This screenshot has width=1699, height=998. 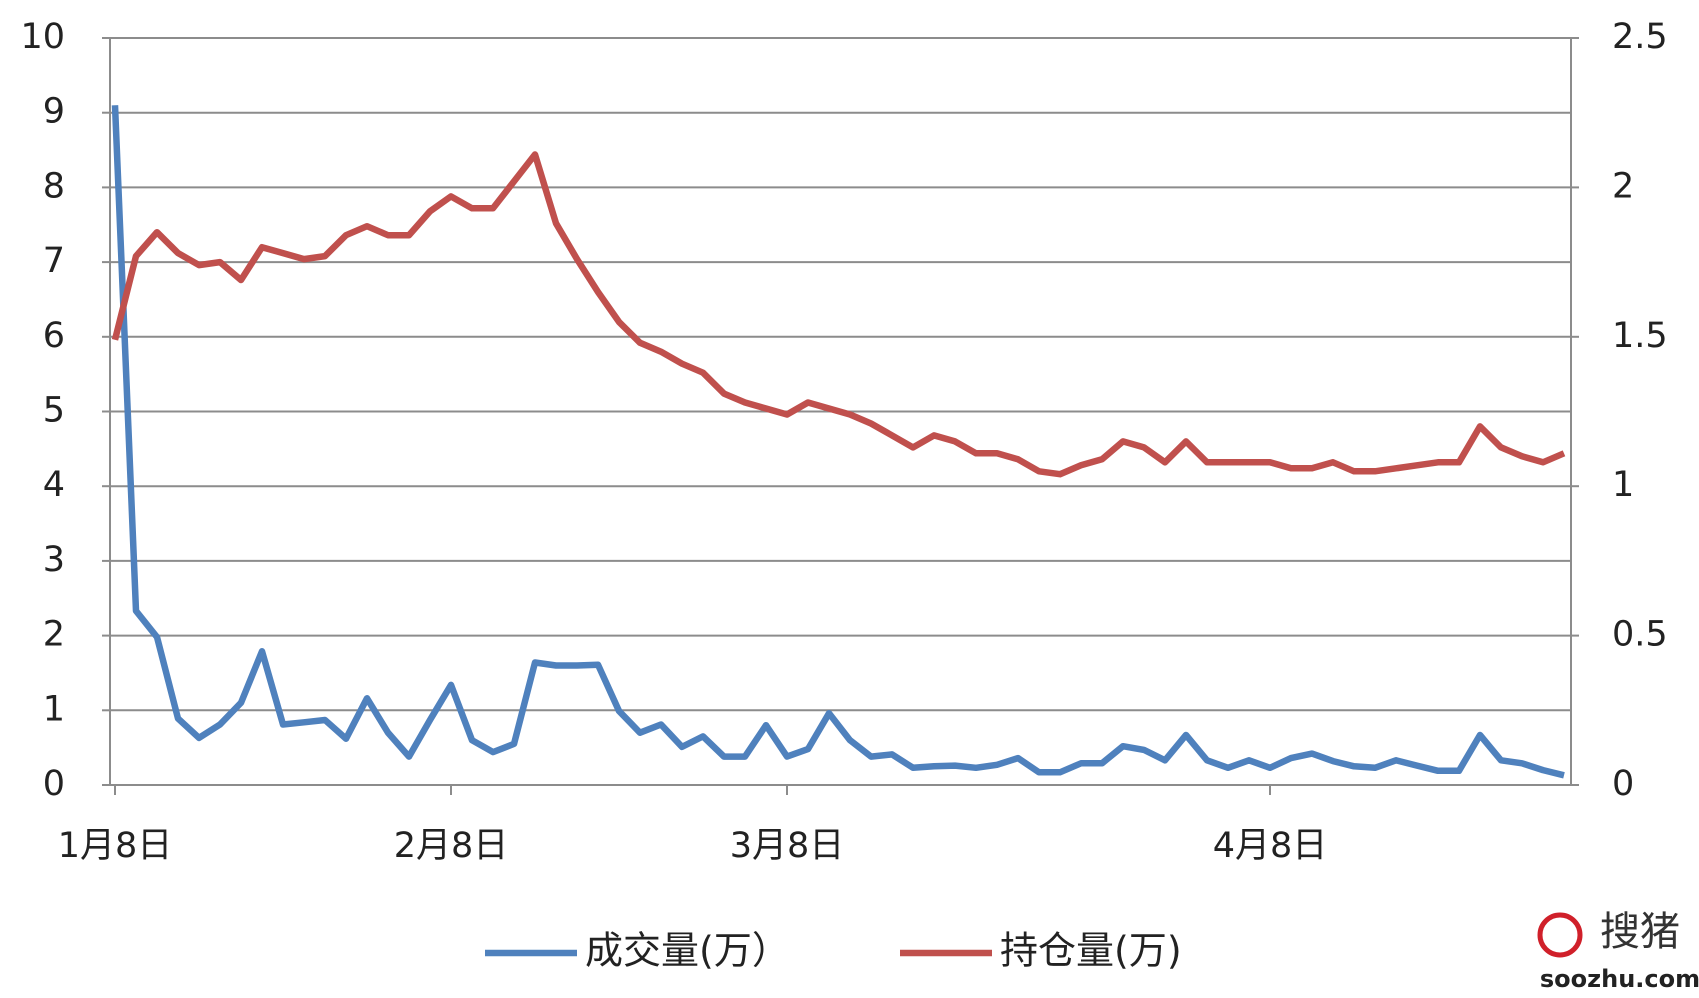 What do you see at coordinates (1091, 951) in the screenshot?
I see `legend-label: 持仓量(万)` at bounding box center [1091, 951].